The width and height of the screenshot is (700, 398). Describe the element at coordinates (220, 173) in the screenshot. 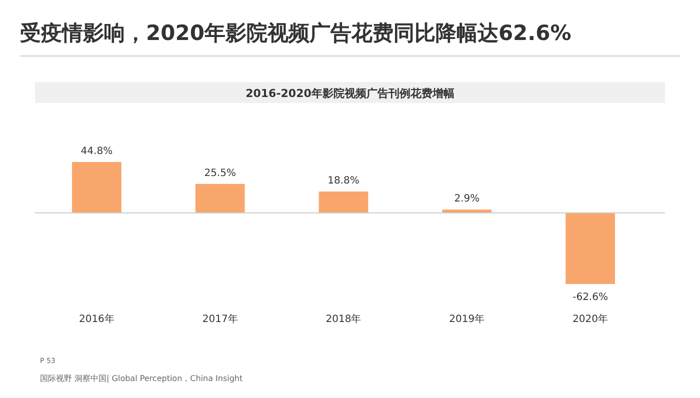

I see `data-label: 25.5%` at that location.